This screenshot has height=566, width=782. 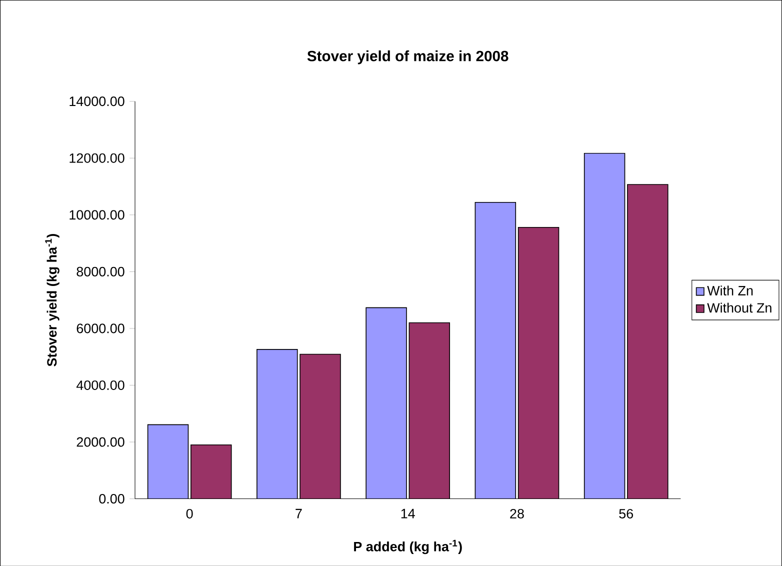 What do you see at coordinates (97, 158) in the screenshot?
I see `y-tick-label: 12000.00` at bounding box center [97, 158].